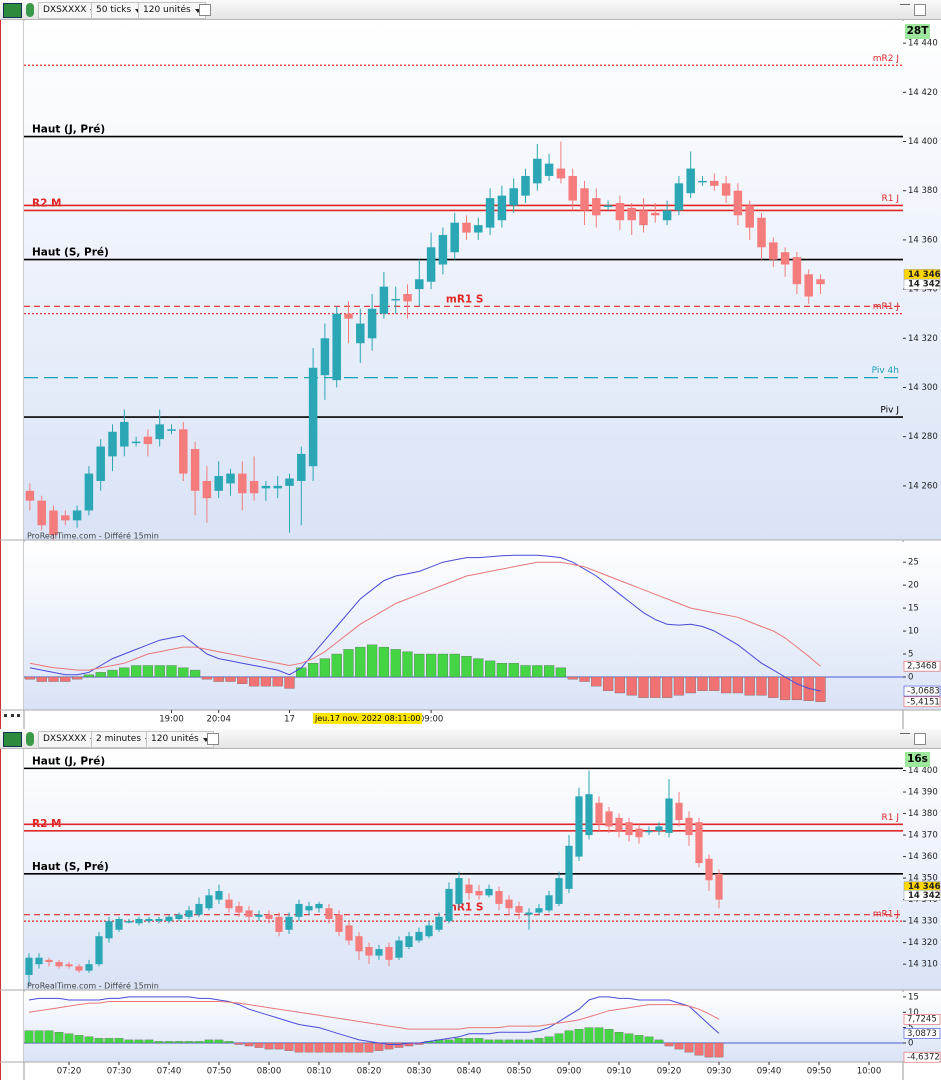  I want to click on level-label: Haut (S, Pré), so click(70, 253).